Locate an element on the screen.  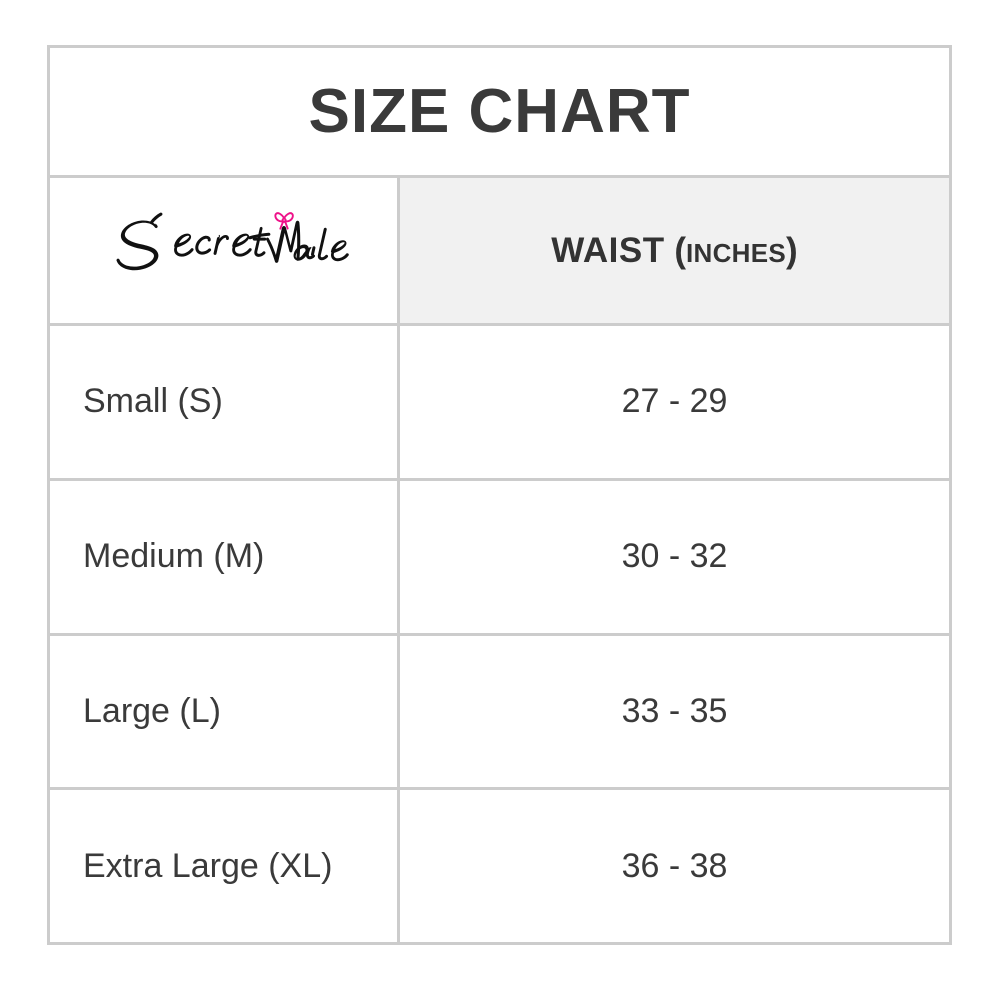
header-cell-waist: WAIST (INCHES) is located at coordinates (674, 250).